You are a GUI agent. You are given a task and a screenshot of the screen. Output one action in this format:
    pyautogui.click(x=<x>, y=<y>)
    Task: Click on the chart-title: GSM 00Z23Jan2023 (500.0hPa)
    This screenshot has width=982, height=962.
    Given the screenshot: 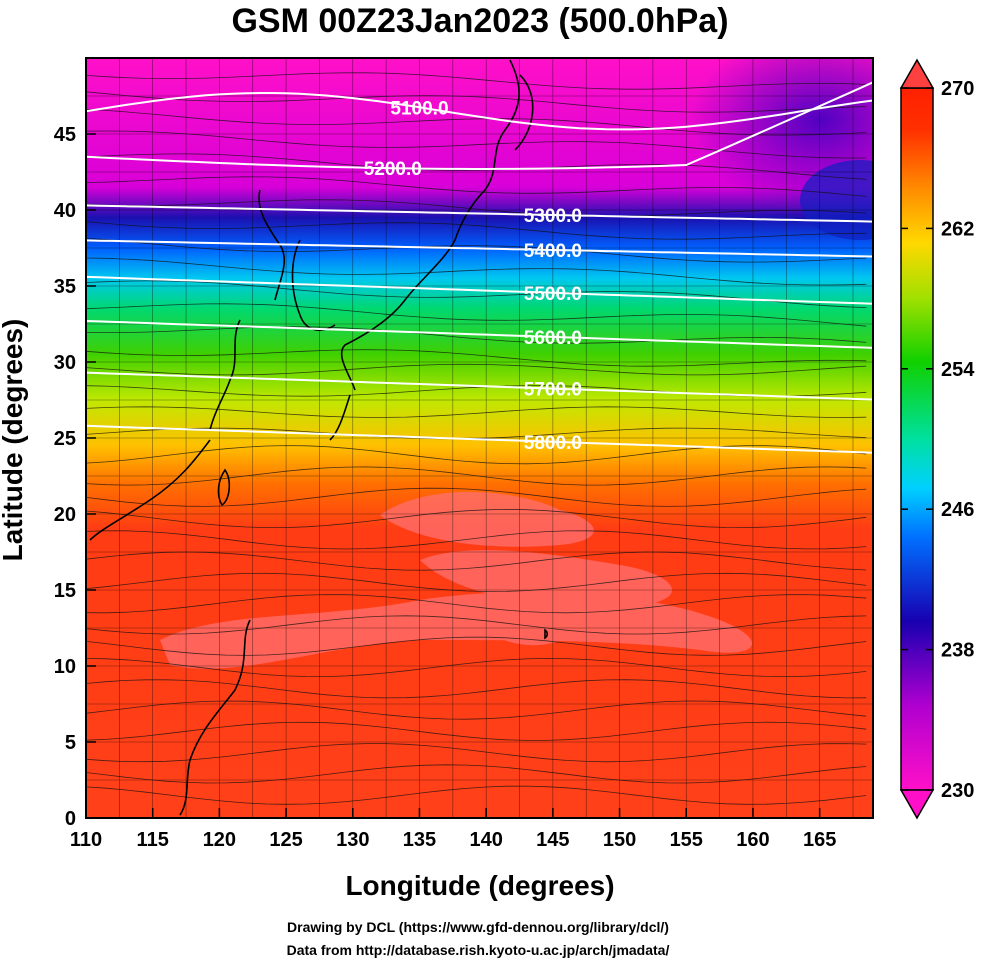 What is the action you would take?
    pyautogui.click(x=479, y=21)
    